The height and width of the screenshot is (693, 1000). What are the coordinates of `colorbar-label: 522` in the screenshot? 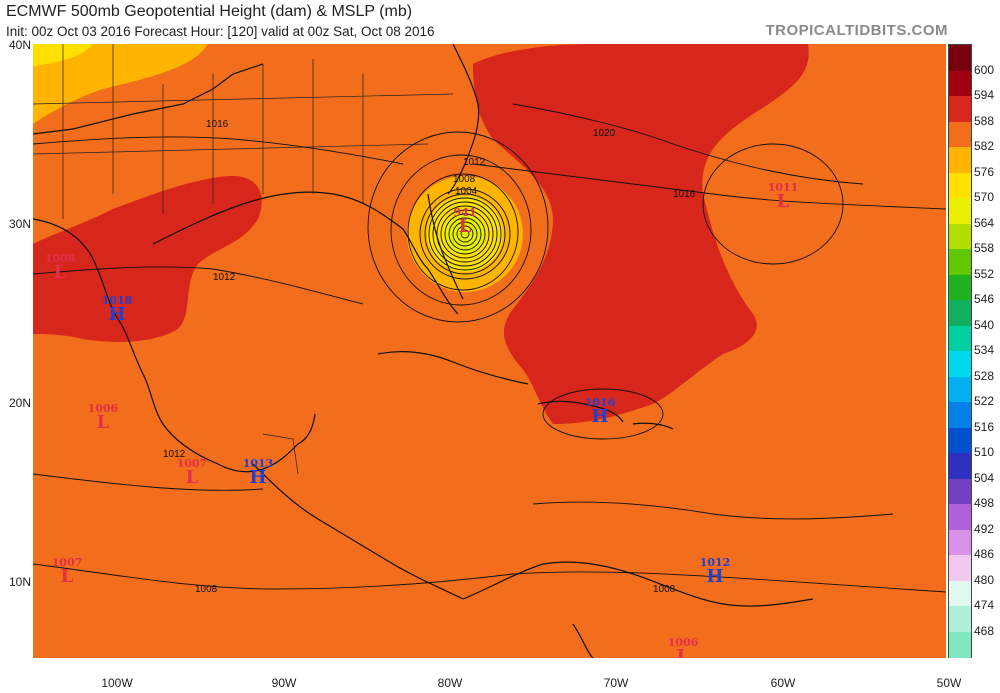 It's located at (984, 401).